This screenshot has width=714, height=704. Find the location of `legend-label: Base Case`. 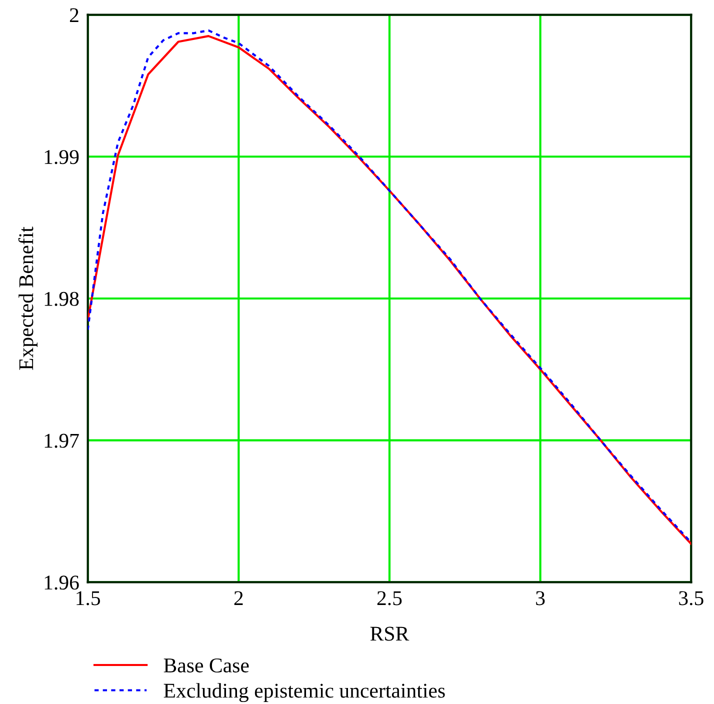

legend-label: Base Case is located at coordinates (206, 665).